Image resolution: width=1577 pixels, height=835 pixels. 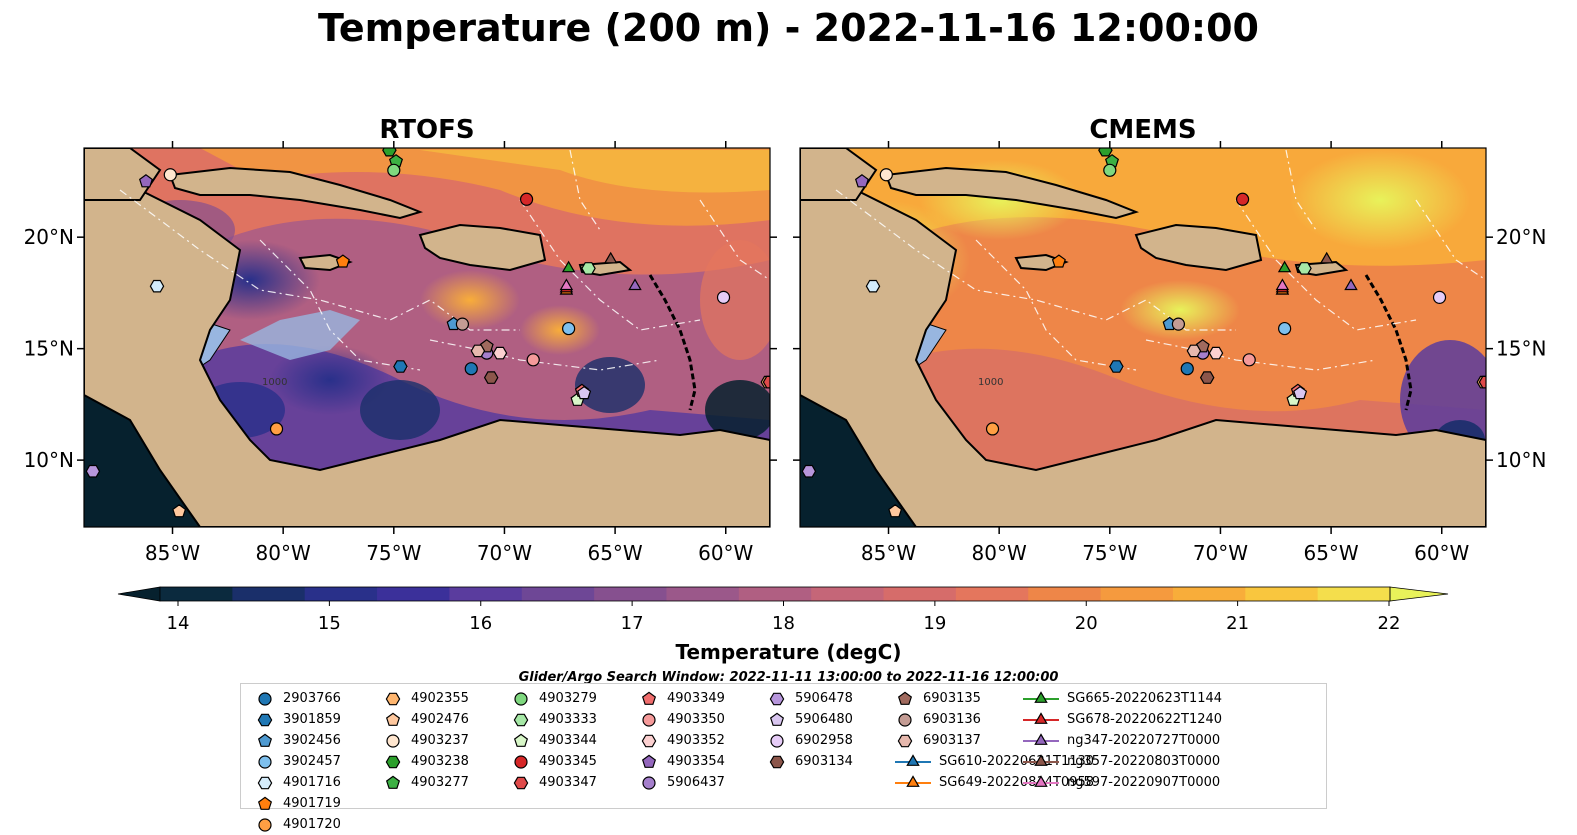 I want to click on legend-item-3902457: 3902457, so click(x=298, y=761).